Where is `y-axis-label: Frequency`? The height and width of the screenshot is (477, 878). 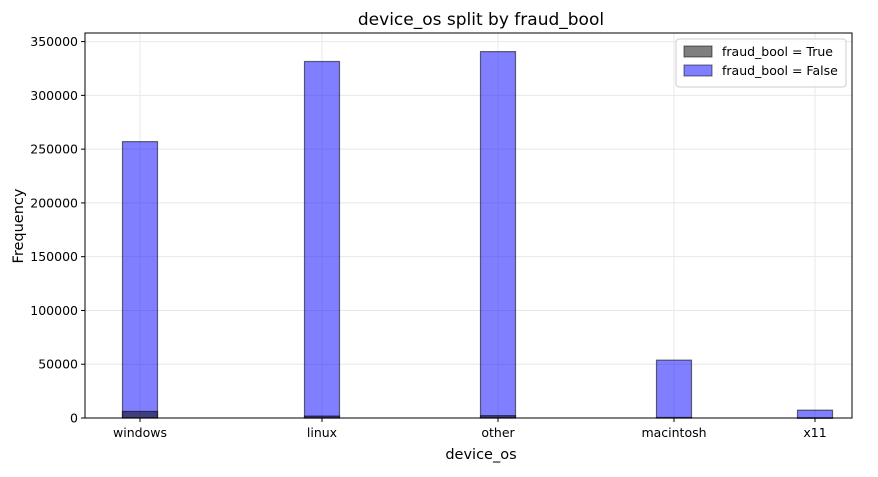
y-axis-label: Frequency is located at coordinates (19, 225).